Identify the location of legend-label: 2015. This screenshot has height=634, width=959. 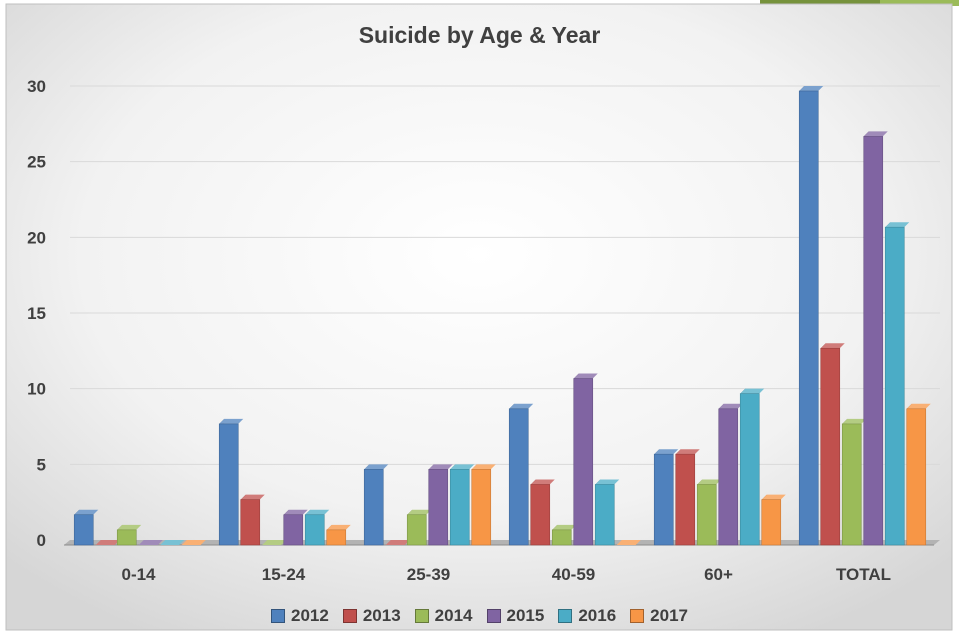
(525, 615).